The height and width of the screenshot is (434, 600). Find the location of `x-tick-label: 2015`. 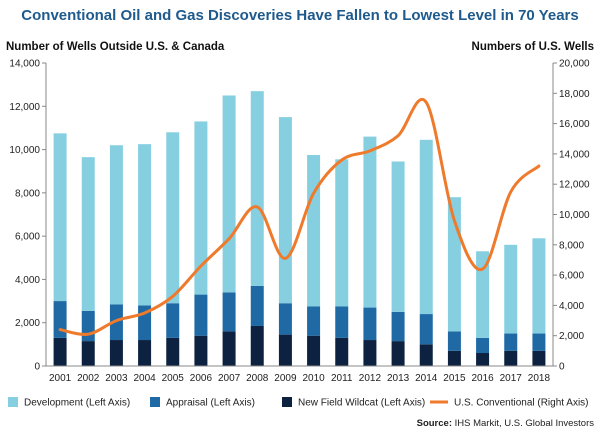

x-tick-label: 2015 is located at coordinates (454, 378).